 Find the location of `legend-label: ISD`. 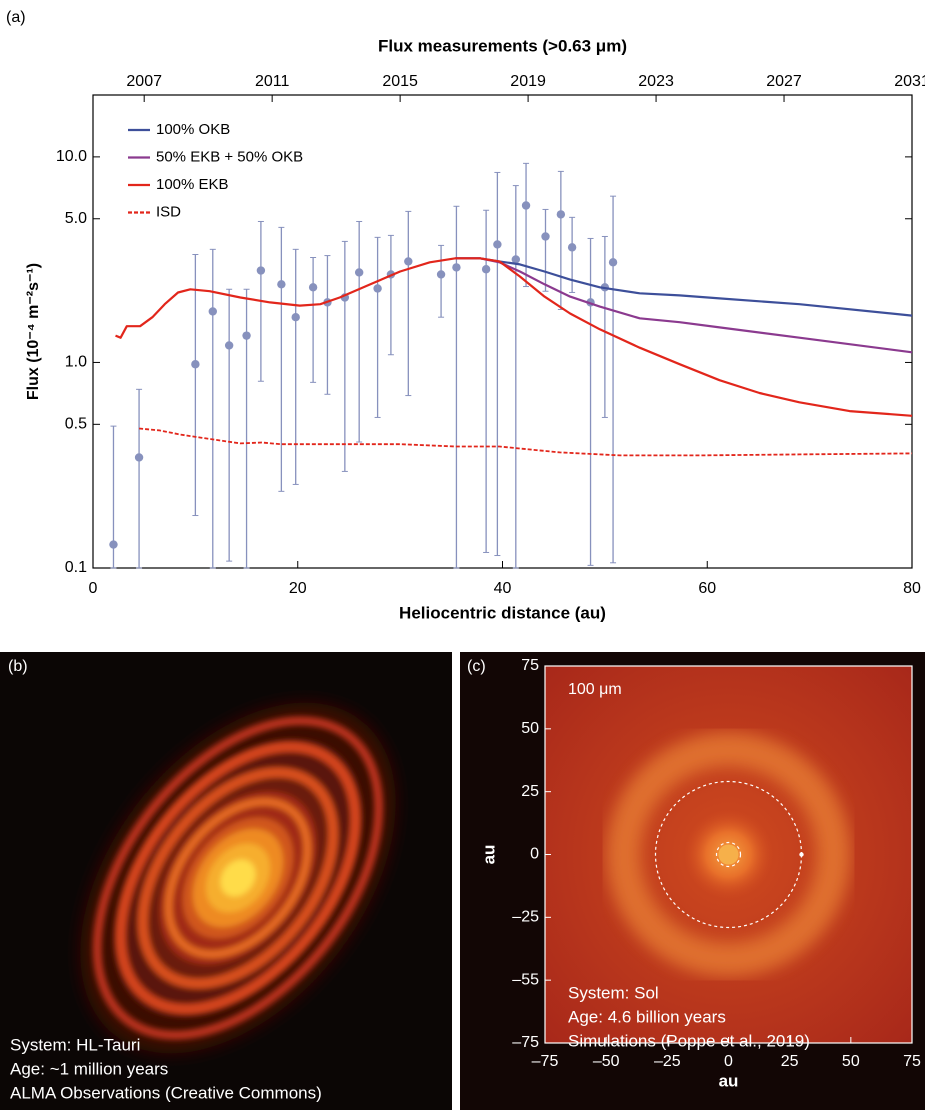

legend-label: ISD is located at coordinates (168, 211).